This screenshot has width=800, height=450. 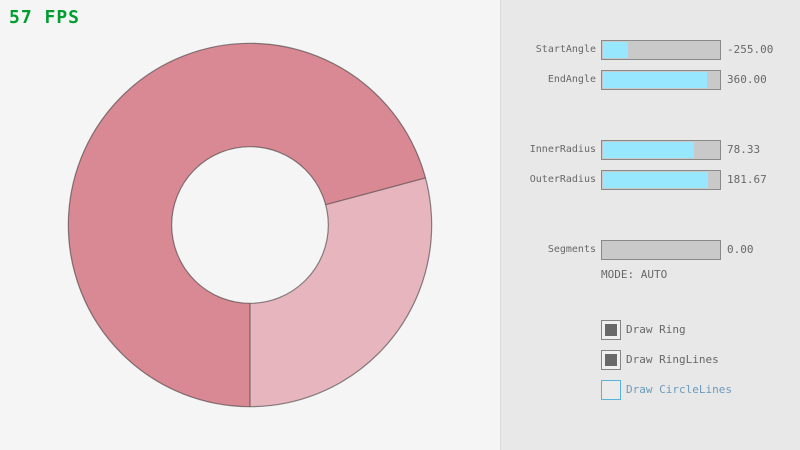 I want to click on inner-radius-slider, so click(x=661, y=150).